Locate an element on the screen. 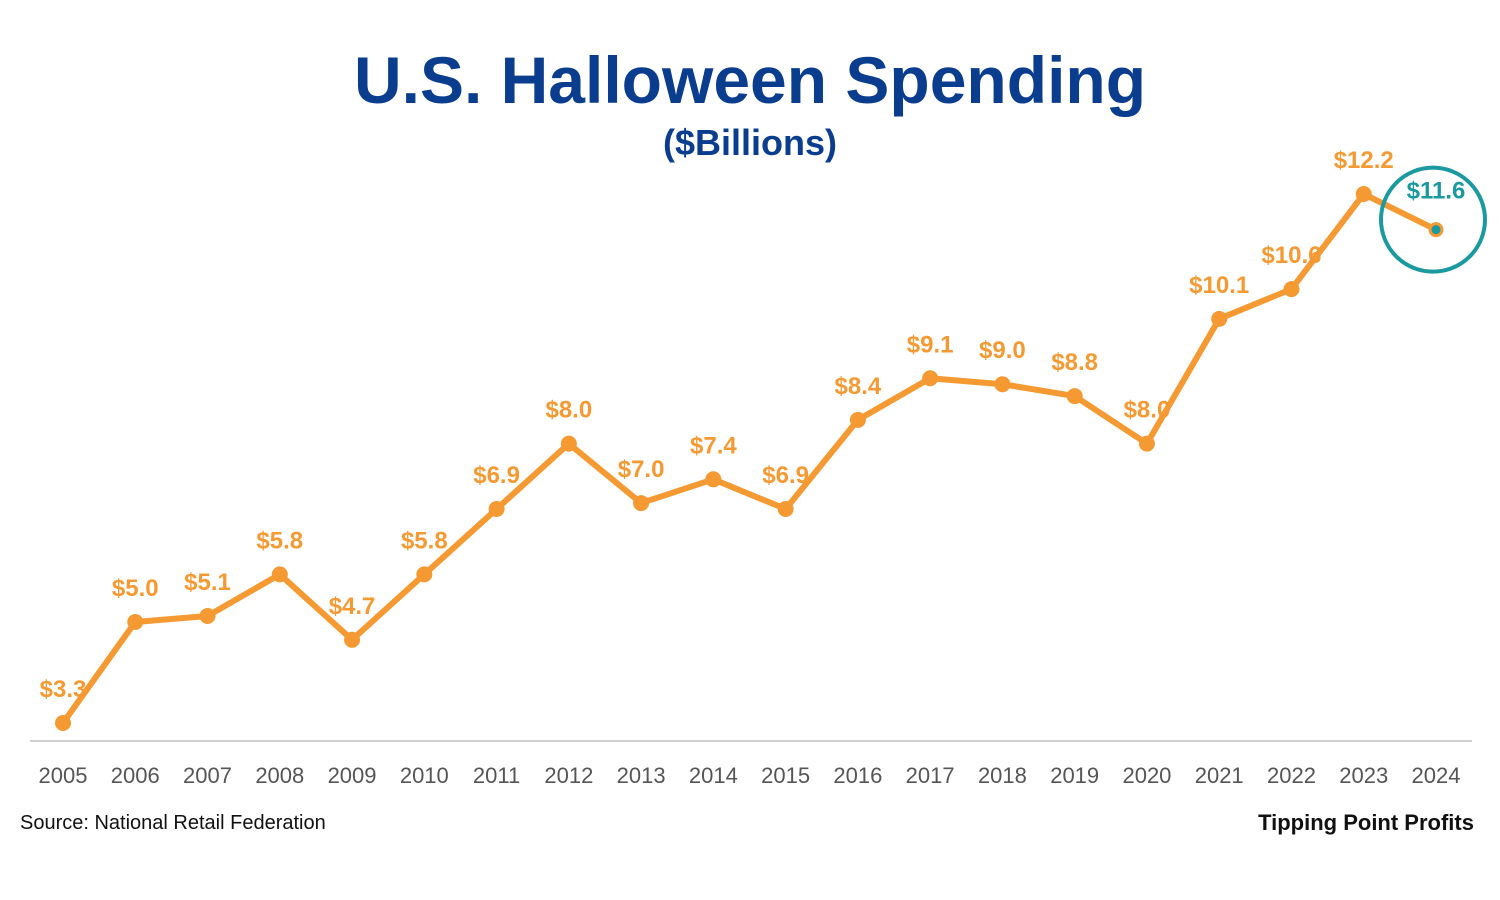 The height and width of the screenshot is (900, 1500). data-label-2005: $3.3 is located at coordinates (63, 689).